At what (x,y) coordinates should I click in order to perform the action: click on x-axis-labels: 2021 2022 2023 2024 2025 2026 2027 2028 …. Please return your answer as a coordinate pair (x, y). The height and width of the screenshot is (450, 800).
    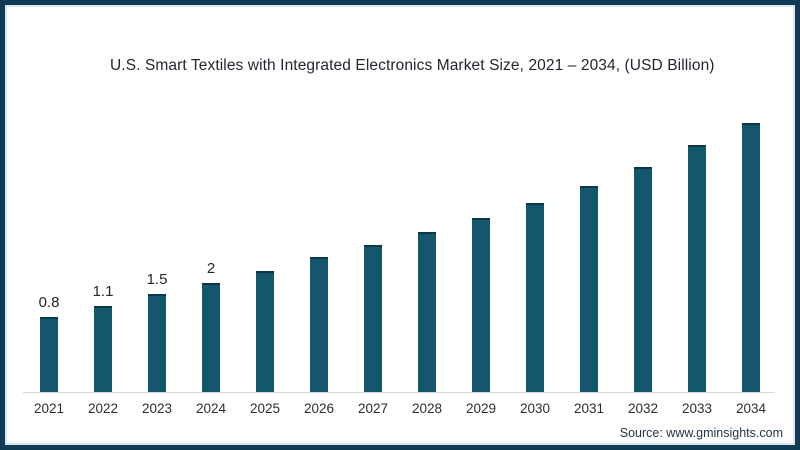
    Looking at the image, I should click on (400, 408).